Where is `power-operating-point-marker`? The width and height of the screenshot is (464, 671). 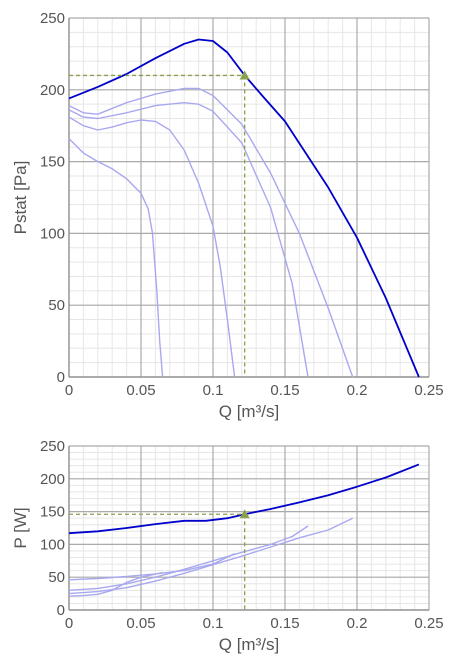 power-operating-point-marker is located at coordinates (244, 514).